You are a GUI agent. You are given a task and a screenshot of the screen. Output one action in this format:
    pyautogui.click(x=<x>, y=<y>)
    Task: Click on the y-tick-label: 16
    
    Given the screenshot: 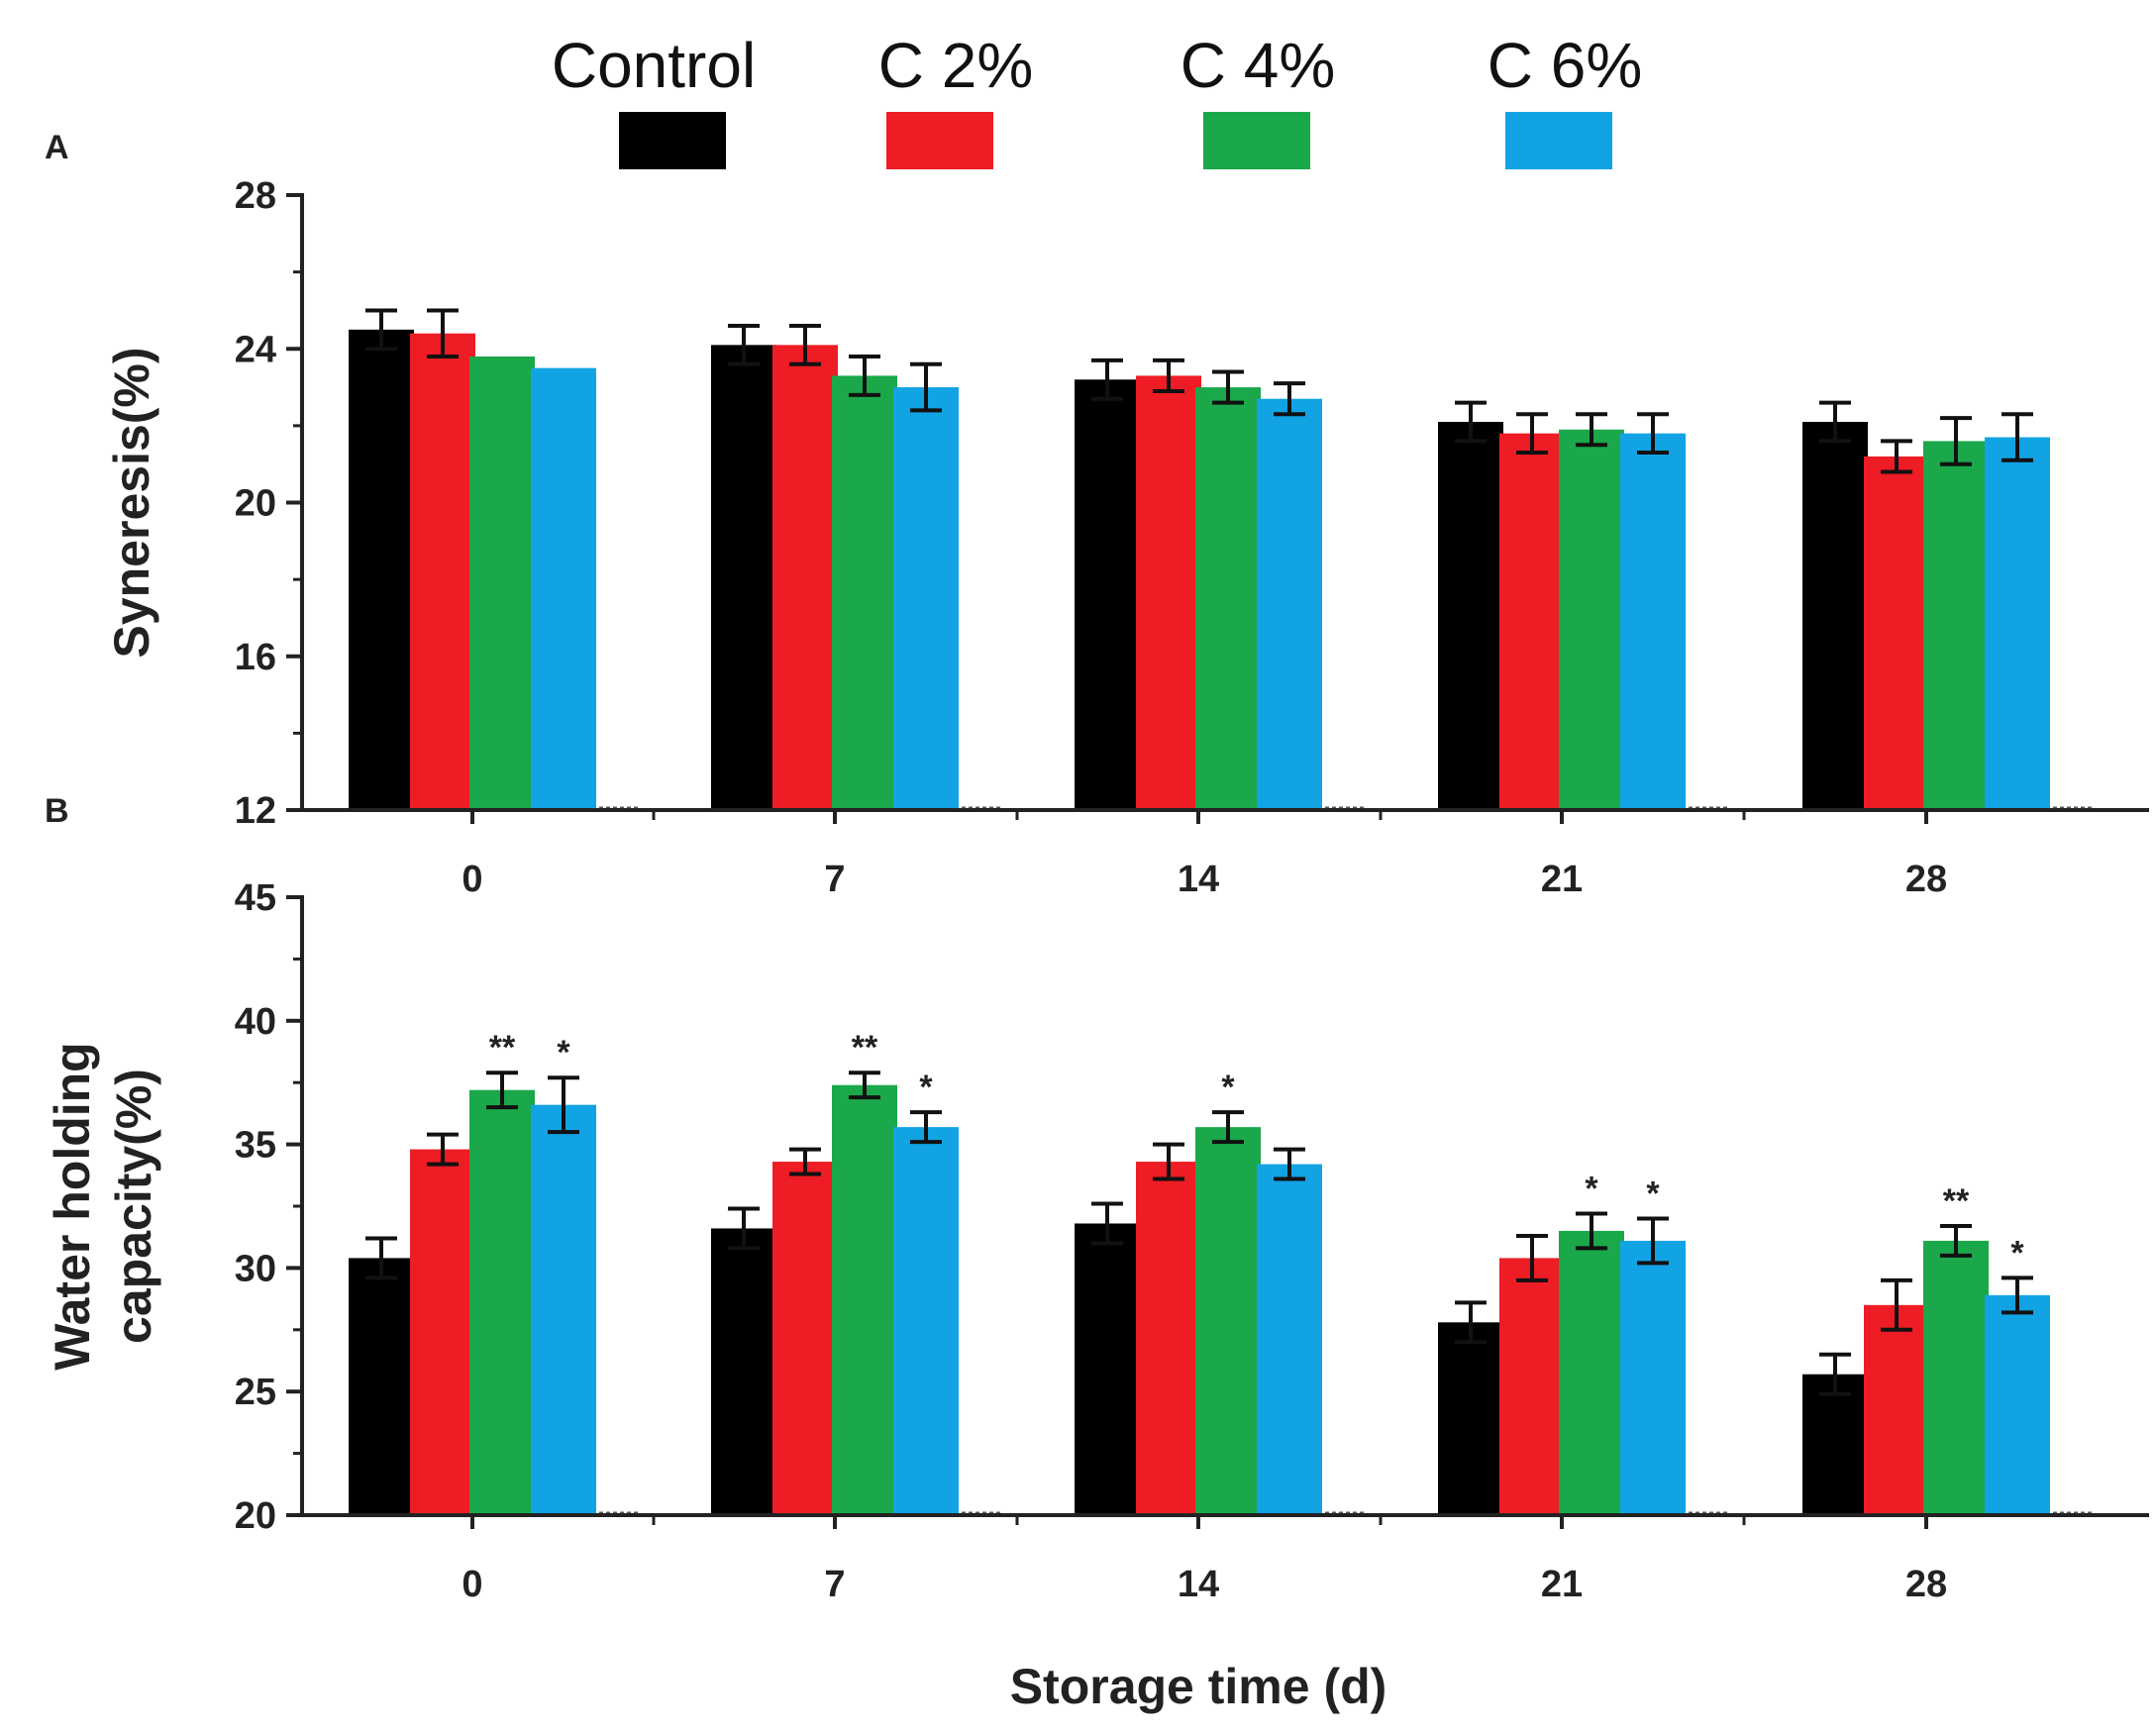 What is the action you would take?
    pyautogui.click(x=255, y=657)
    